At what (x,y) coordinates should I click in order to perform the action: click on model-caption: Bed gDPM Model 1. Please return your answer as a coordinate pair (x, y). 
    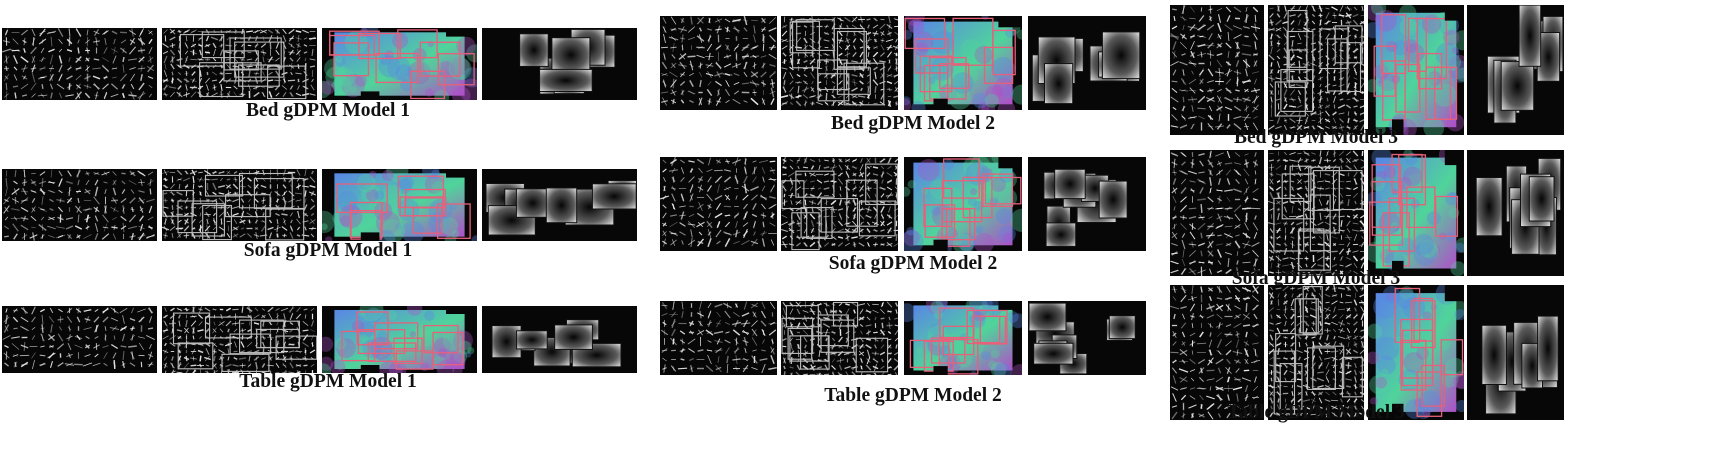
    Looking at the image, I should click on (328, 110).